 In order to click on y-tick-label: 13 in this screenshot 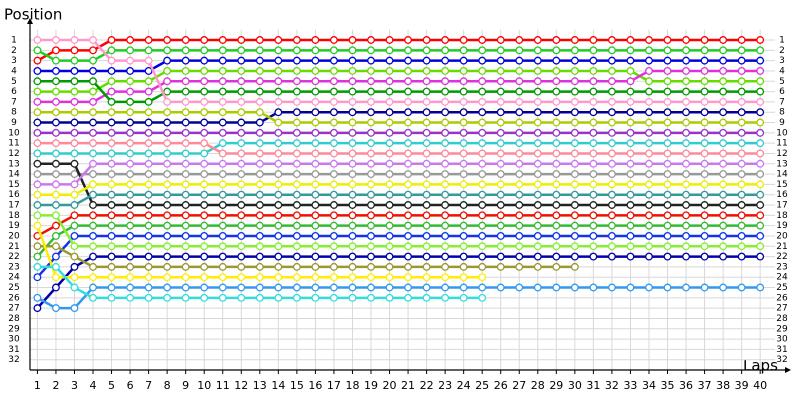, I will do `click(13, 164)`.